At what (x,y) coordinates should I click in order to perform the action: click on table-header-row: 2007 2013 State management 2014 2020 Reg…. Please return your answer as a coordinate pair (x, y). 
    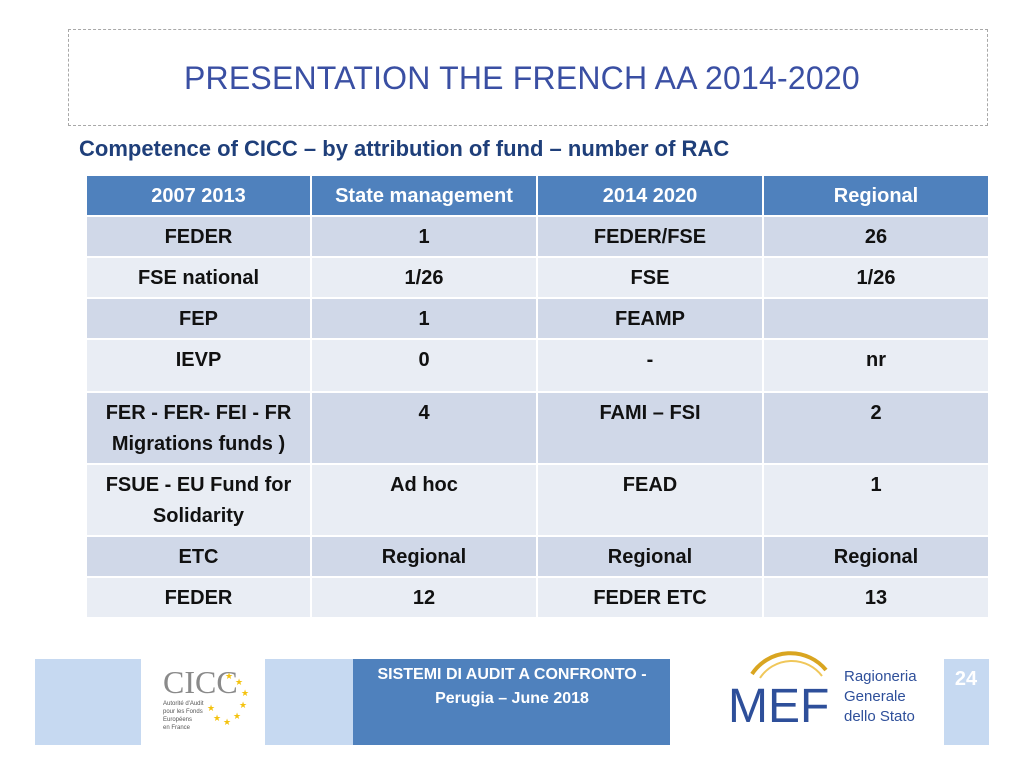
    Looking at the image, I should click on (537, 195).